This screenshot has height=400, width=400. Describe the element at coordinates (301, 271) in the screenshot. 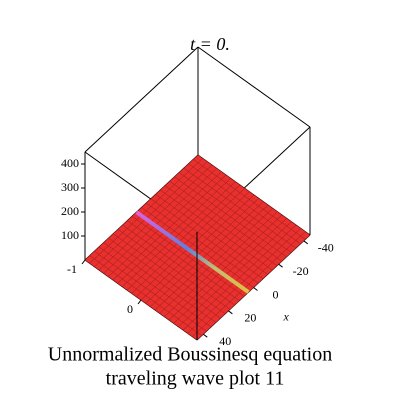

I see `x-tick-label: -20` at that location.